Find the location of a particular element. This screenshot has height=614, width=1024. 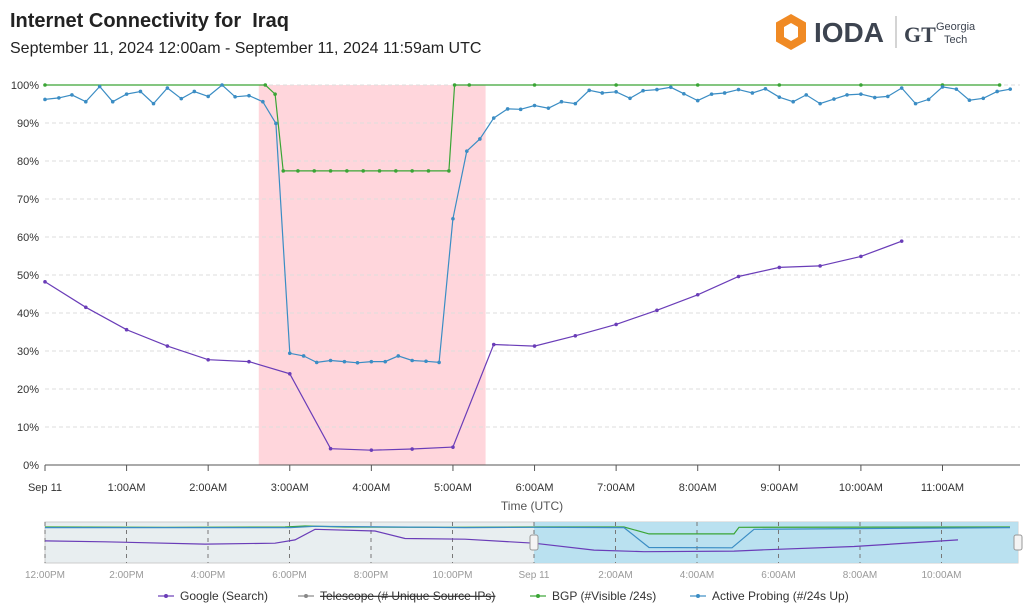

navigator-left-handle is located at coordinates (534, 542).